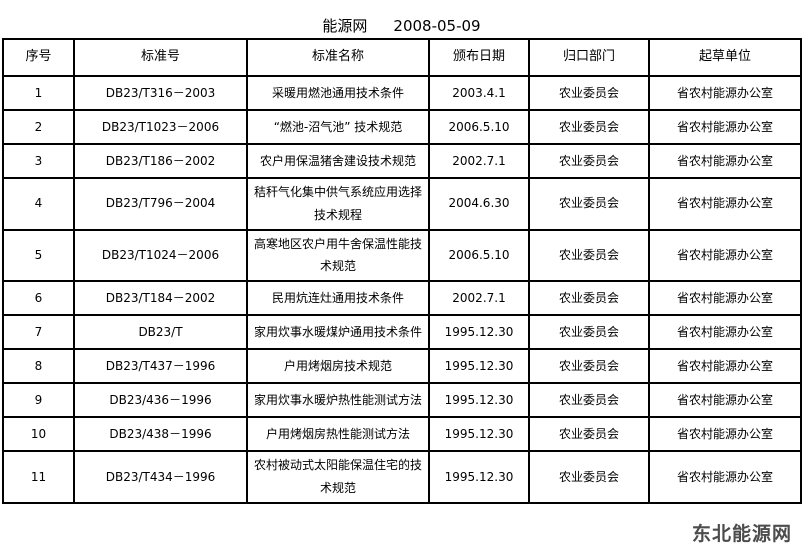 The height and width of the screenshot is (553, 803). I want to click on column-header: 标准号, so click(160, 57).